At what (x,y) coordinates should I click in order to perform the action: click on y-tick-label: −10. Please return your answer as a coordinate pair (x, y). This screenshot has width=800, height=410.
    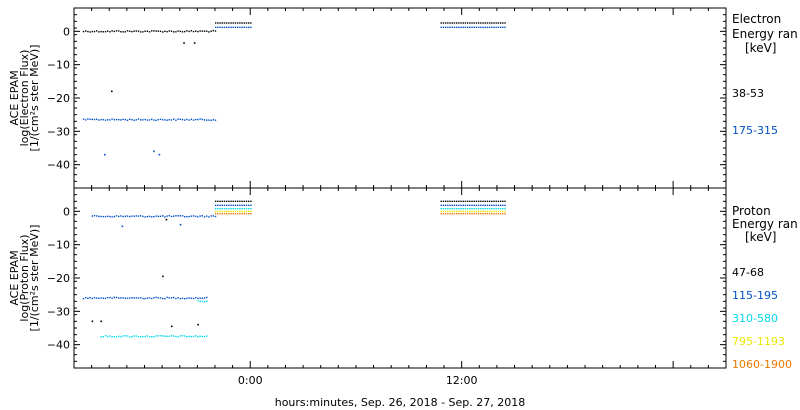
    Looking at the image, I should click on (58, 65).